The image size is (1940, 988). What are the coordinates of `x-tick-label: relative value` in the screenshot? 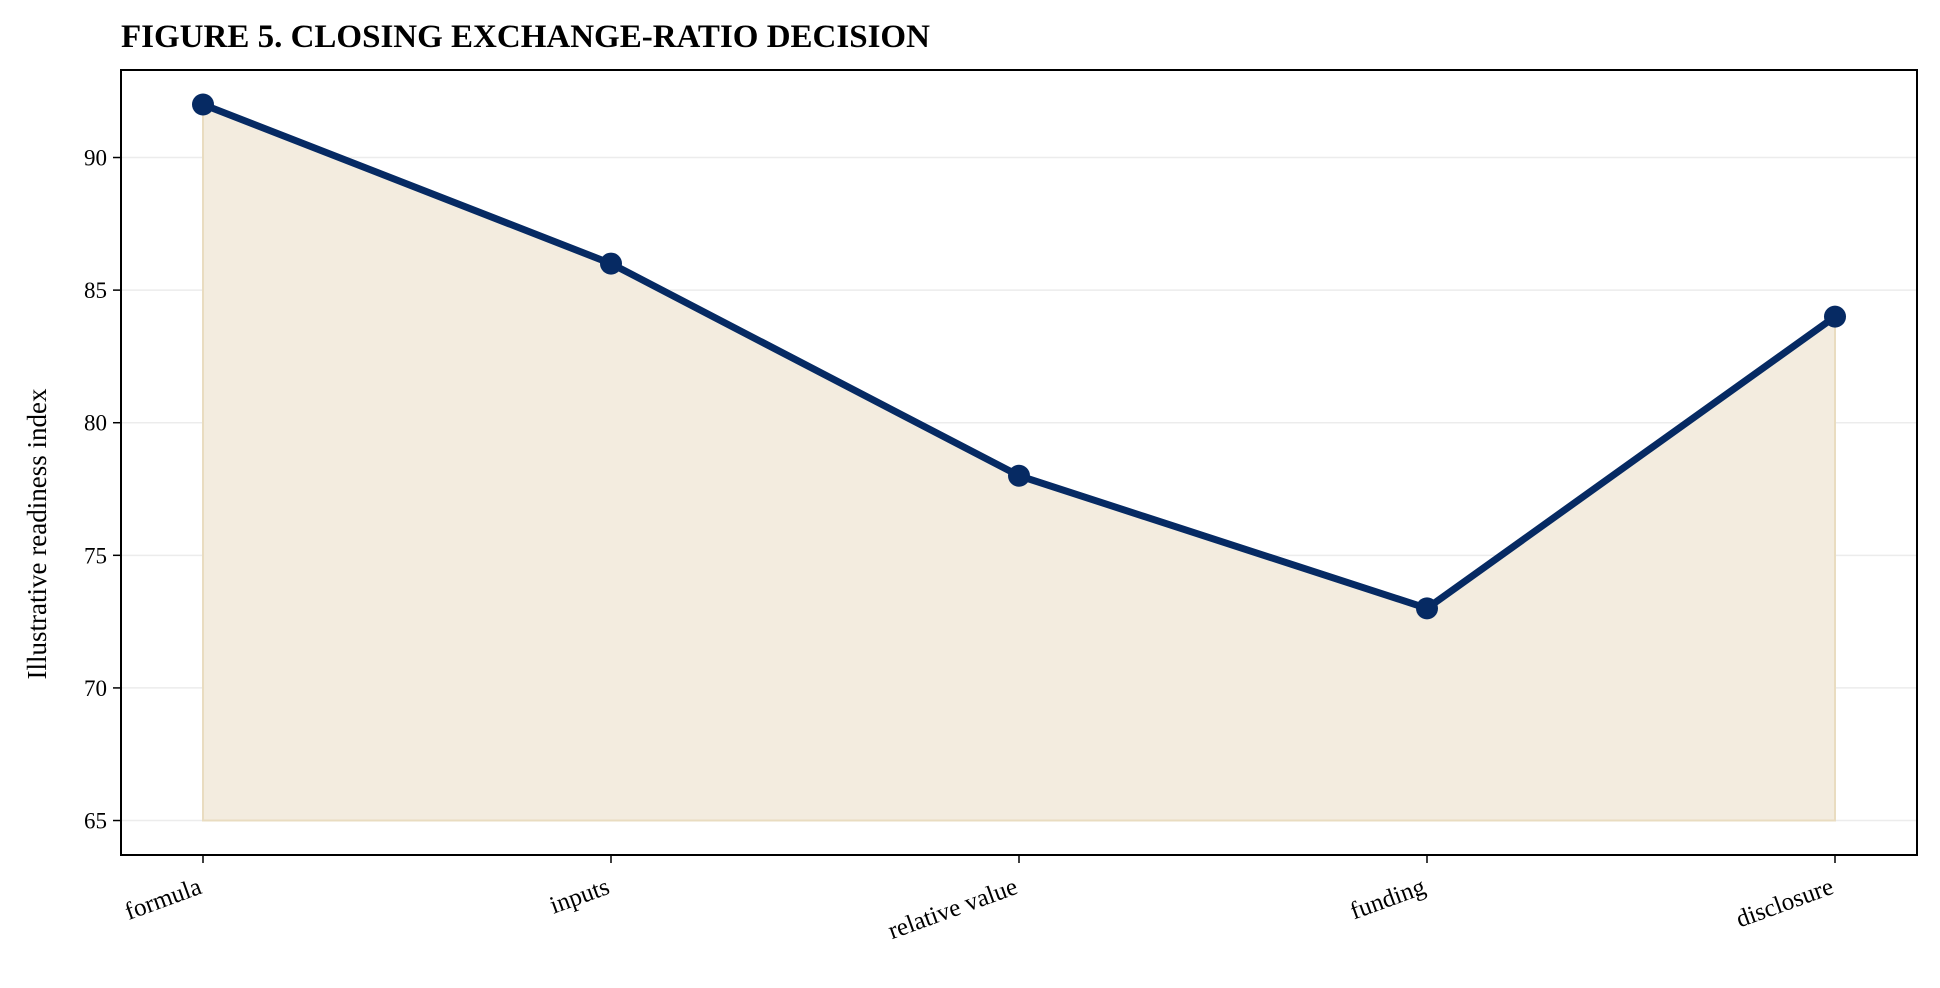 It's located at (953, 909).